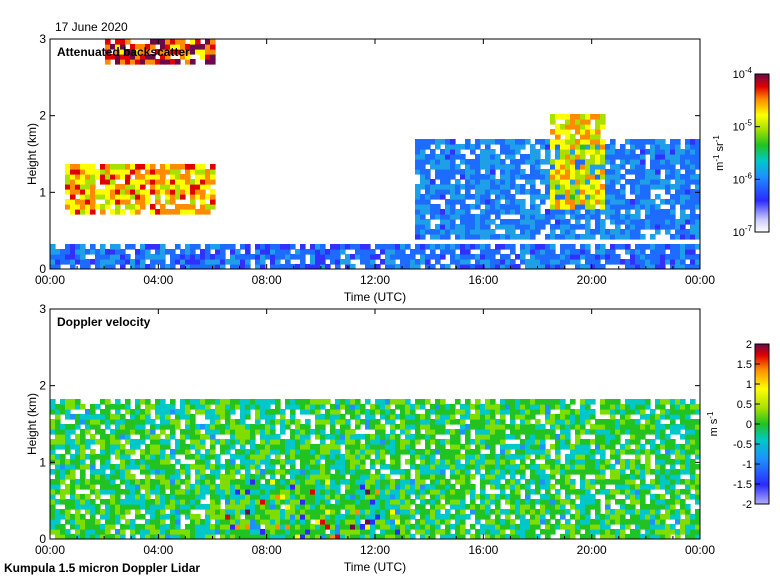  I want to click on backscatter-title: Attenuated backscatter, so click(123, 52).